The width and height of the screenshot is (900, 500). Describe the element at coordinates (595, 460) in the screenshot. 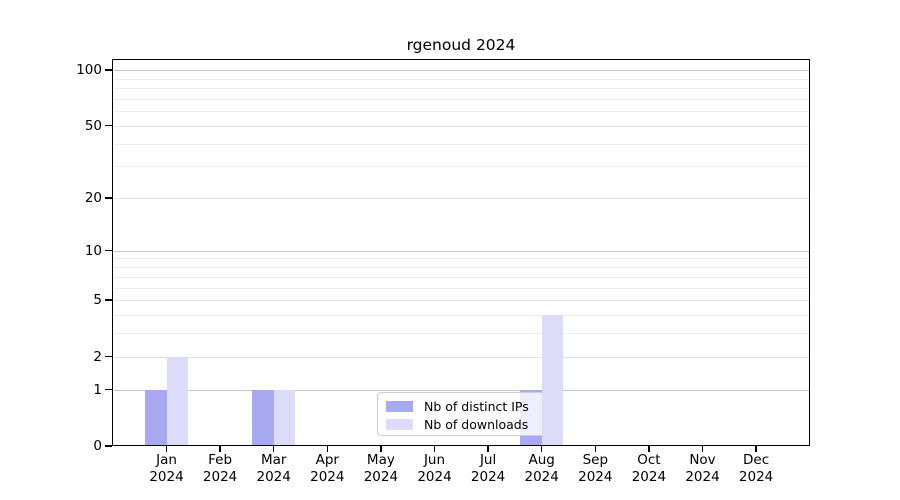

I see `x-tick-label-month: Sep` at that location.